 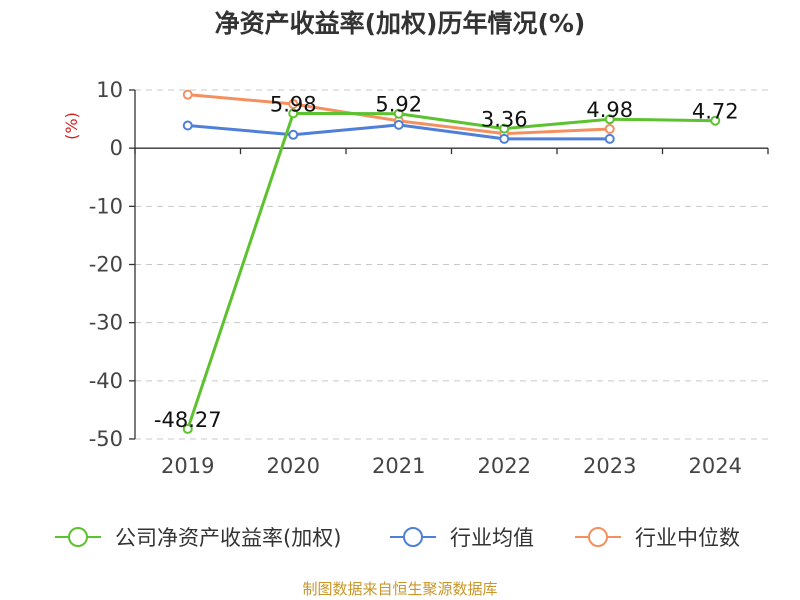 I want to click on data-label: 5.98, so click(x=293, y=104).